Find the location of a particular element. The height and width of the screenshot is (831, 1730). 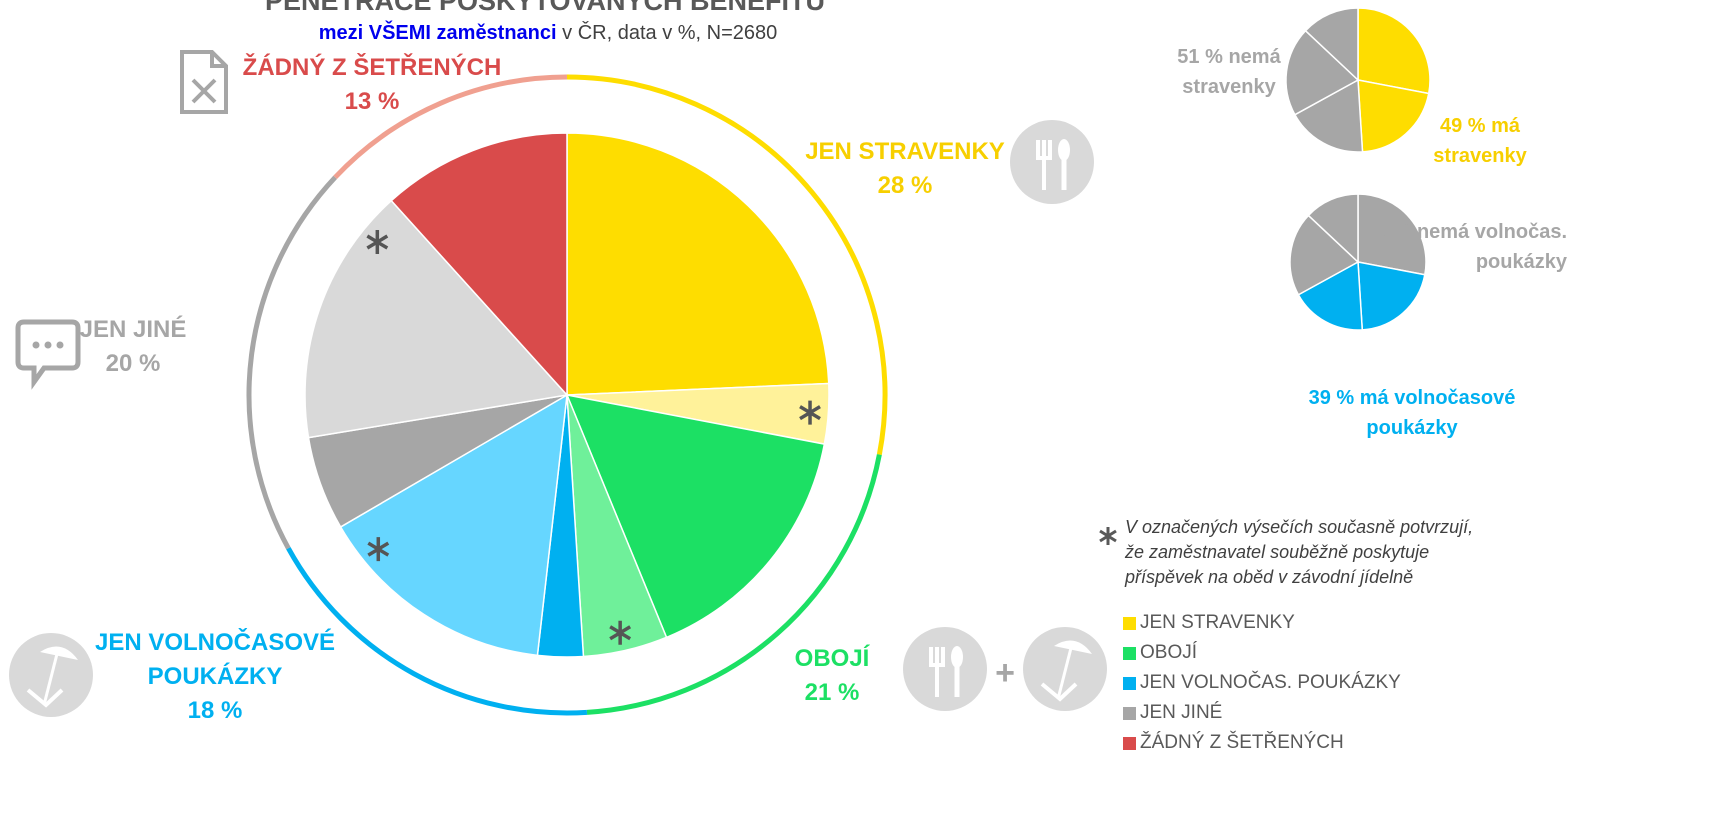

category-value: 13 % is located at coordinates (372, 101).